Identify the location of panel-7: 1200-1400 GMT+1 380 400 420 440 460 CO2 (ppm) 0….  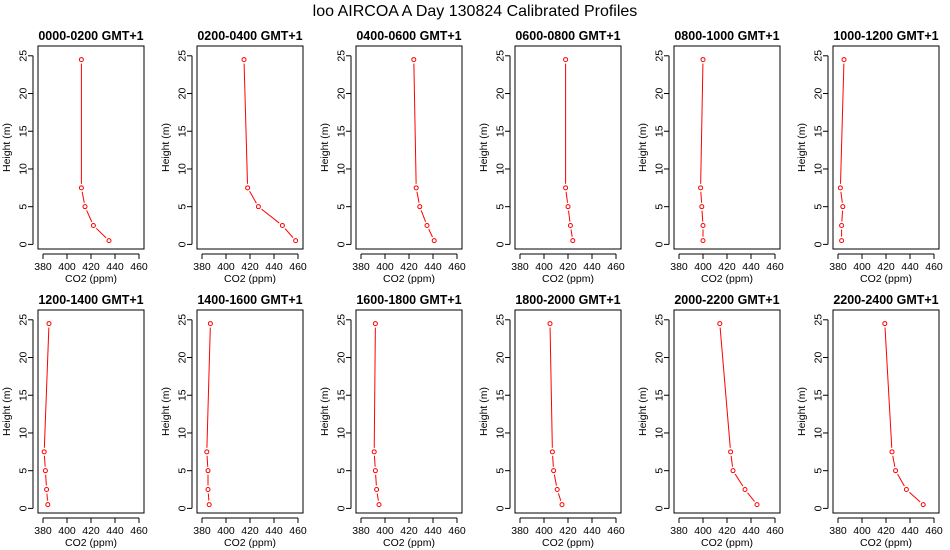
(74, 421).